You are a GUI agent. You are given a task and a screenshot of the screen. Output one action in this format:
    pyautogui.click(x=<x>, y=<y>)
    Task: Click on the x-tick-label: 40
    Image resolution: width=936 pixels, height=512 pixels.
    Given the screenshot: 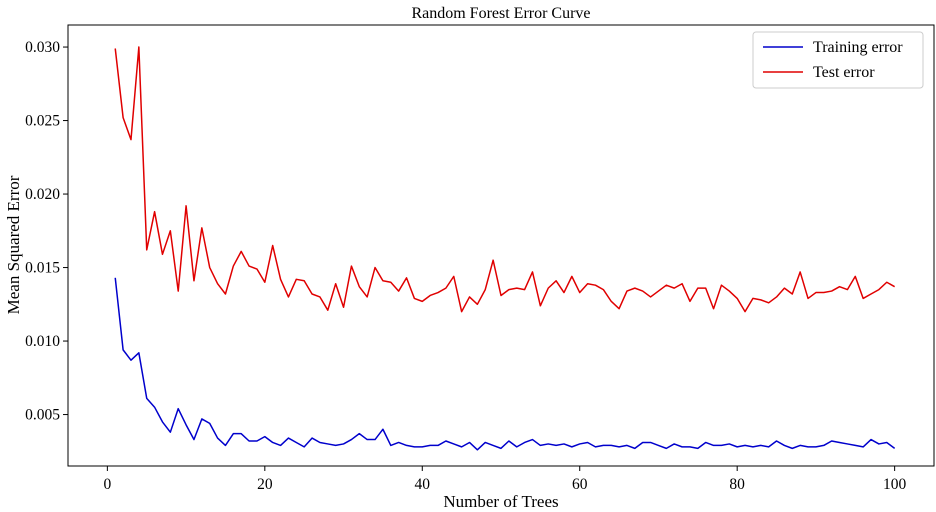 What is the action you would take?
    pyautogui.click(x=423, y=484)
    